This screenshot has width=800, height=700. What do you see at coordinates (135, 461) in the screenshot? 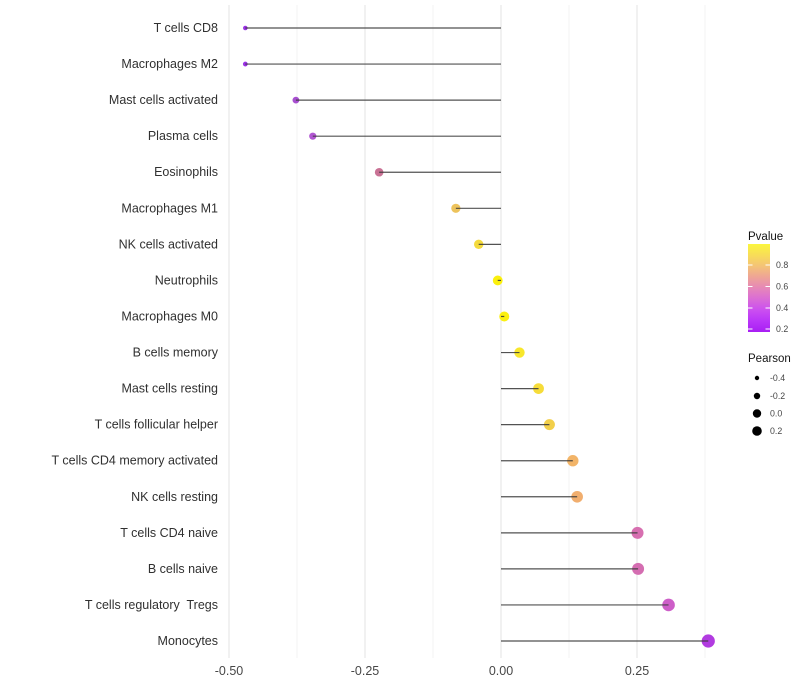
I see `category-label: T cells CD4 memory activated` at bounding box center [135, 461].